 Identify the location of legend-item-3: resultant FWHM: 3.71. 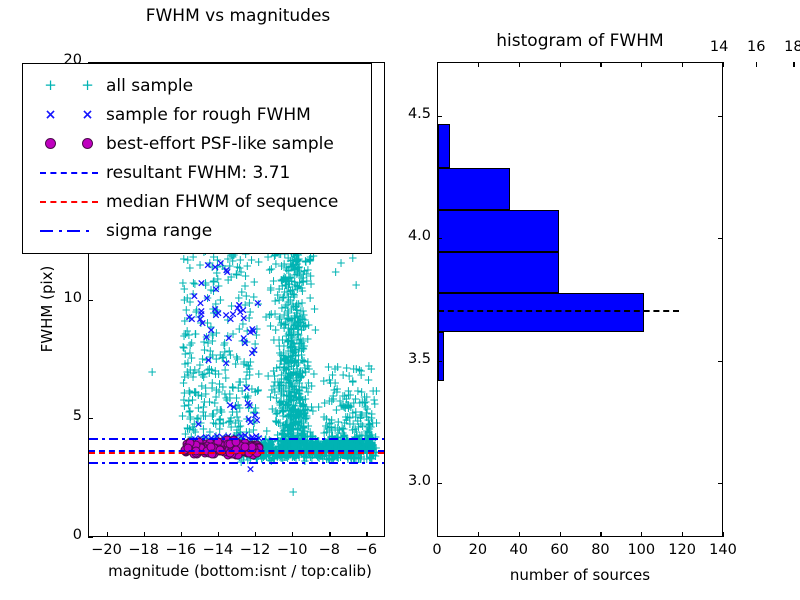
(197, 172).